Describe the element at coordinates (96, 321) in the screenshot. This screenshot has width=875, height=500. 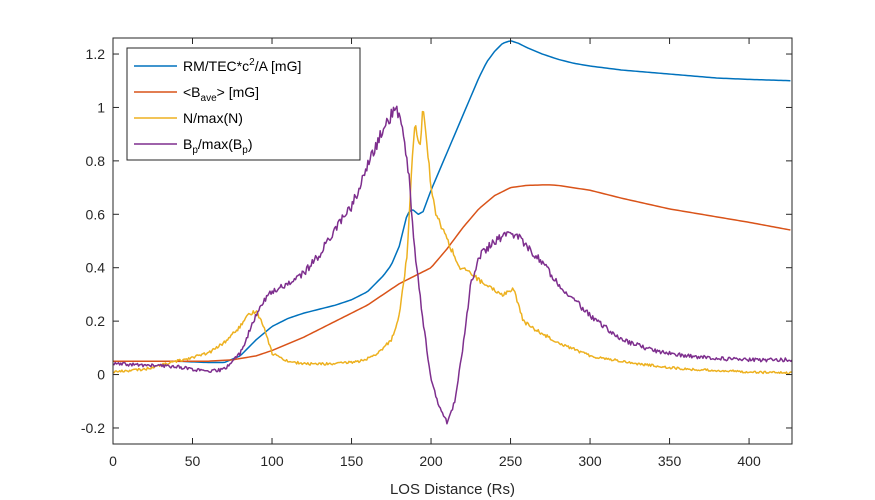
I see `y-tick-label: 0.2` at that location.